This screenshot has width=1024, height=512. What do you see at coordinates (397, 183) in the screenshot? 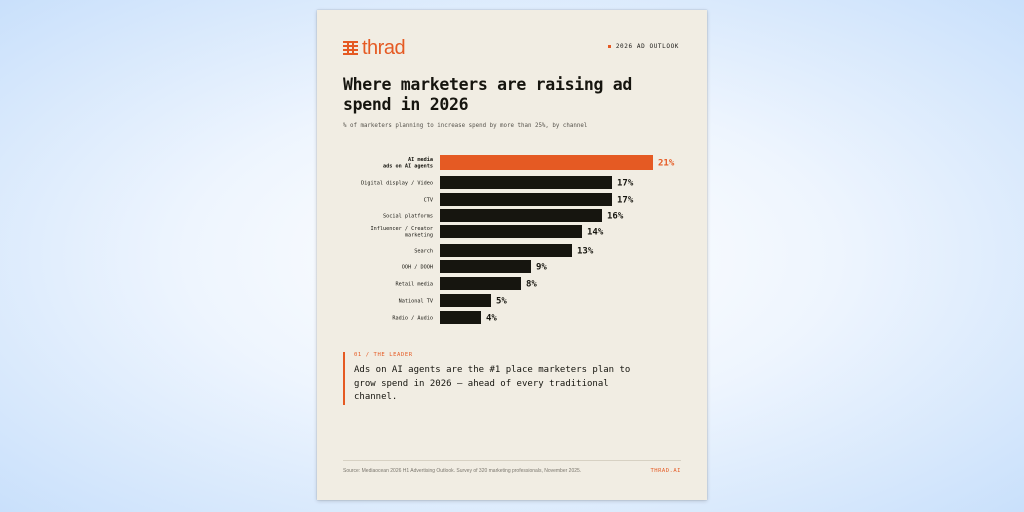
I see `category-label-1: Digital display / Video` at bounding box center [397, 183].